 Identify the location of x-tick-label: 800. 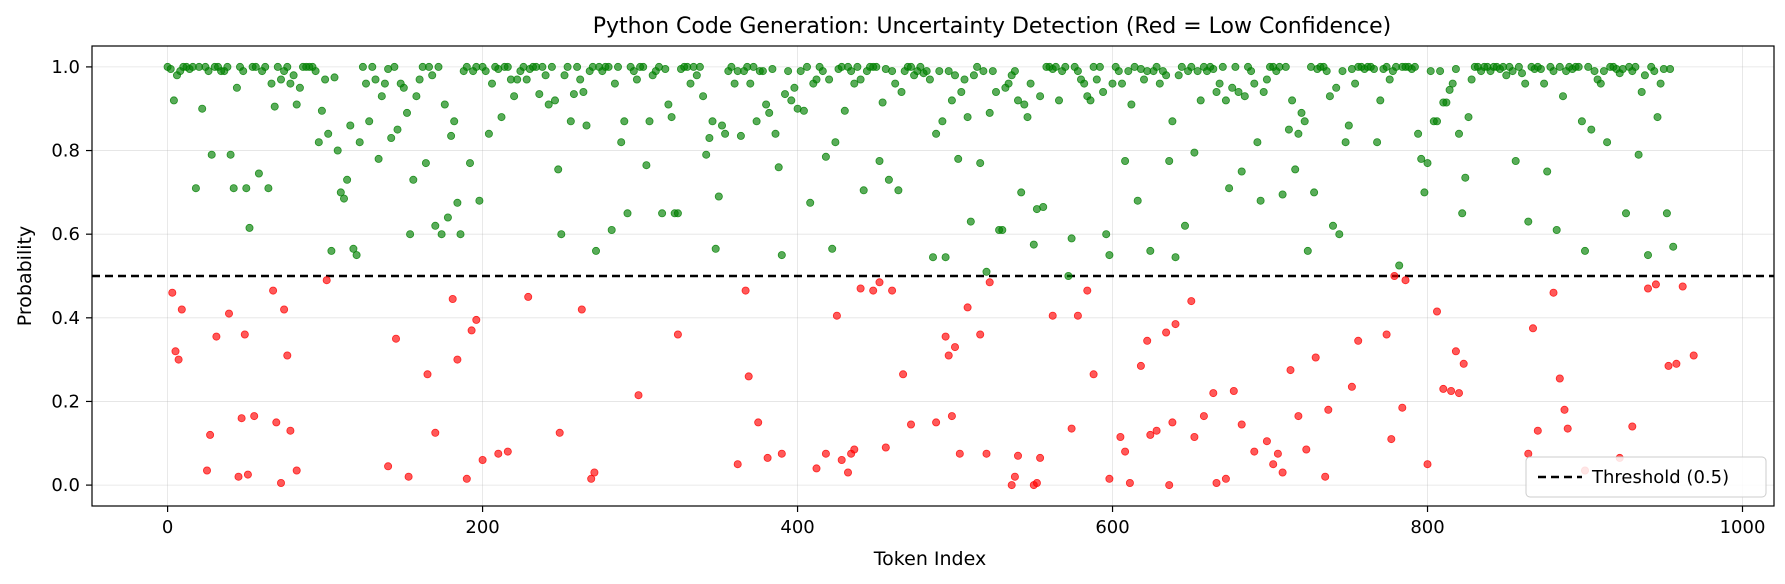
(1427, 527).